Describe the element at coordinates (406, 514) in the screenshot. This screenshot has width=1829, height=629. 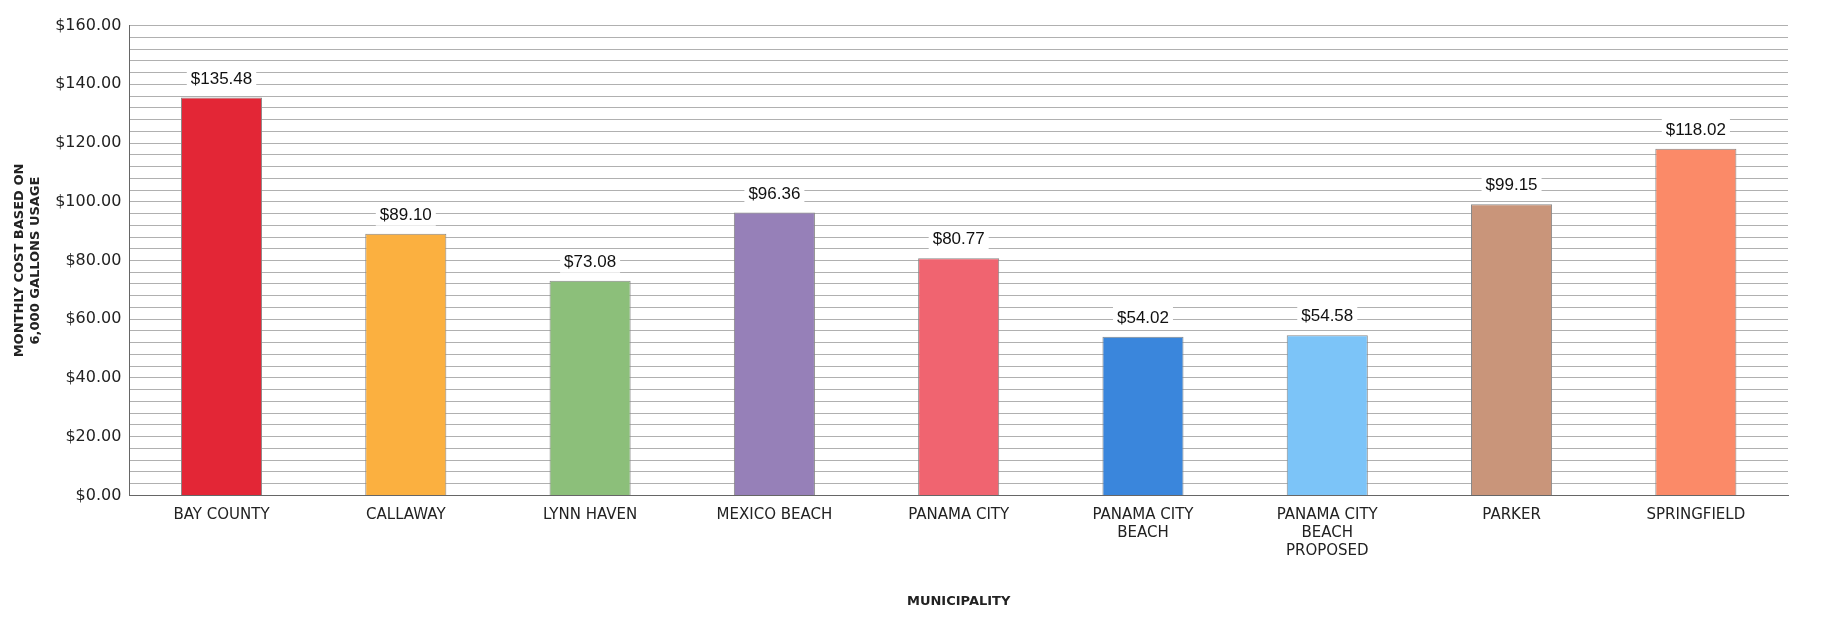
I see `x-tick-label: CALLAWAY` at that location.